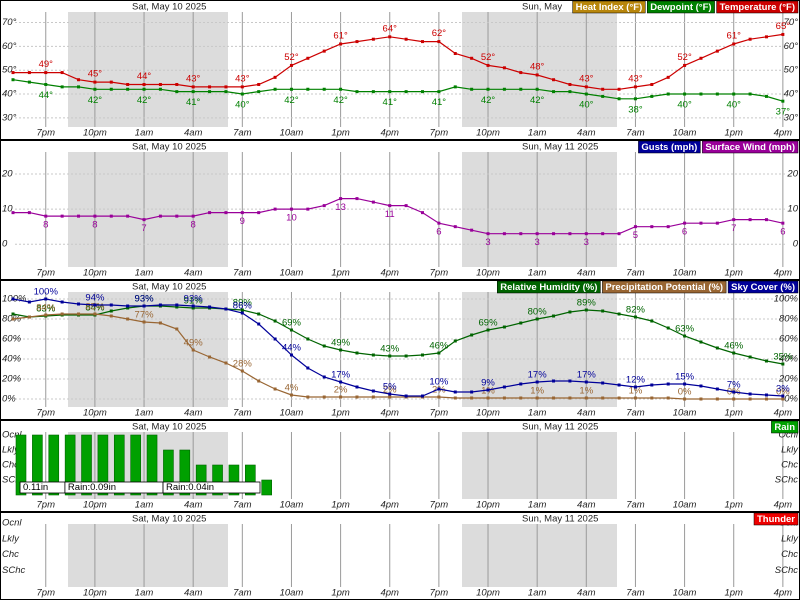 The height and width of the screenshot is (600, 800). What do you see at coordinates (7, 209) in the screenshot?
I see `y-tick-label: 10` at bounding box center [7, 209].